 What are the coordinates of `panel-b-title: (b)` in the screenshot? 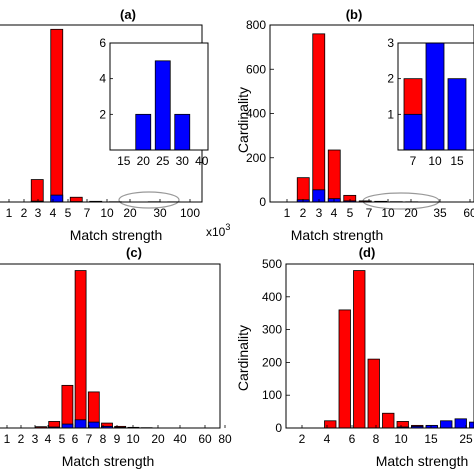 It's located at (354, 14).